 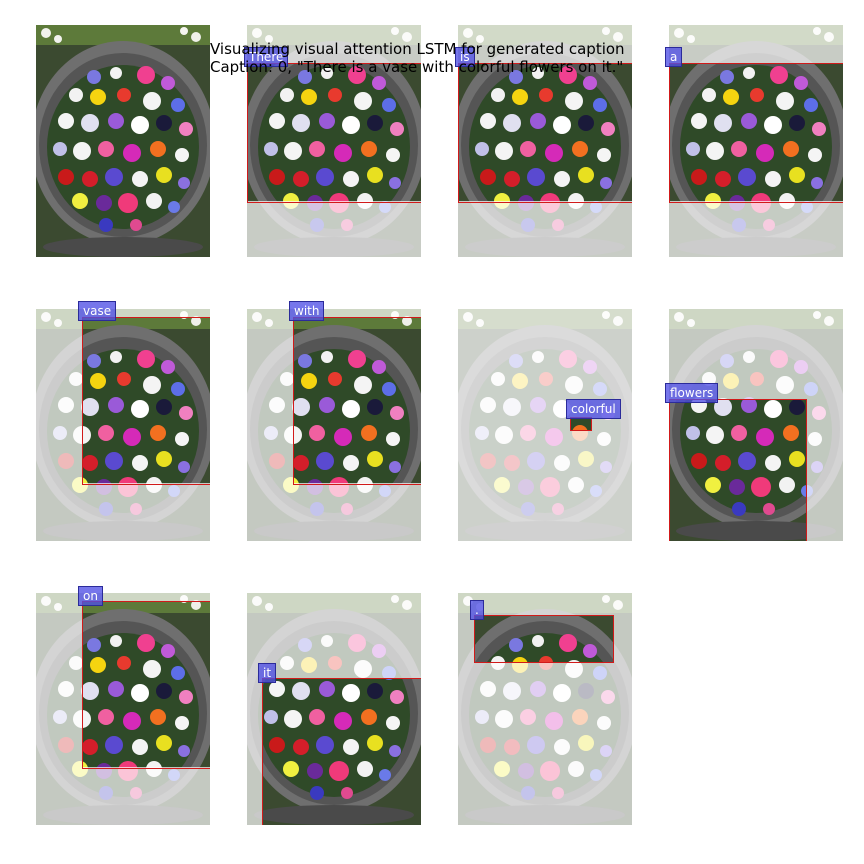 I want to click on flower-vase-photo, so click(x=123, y=141).